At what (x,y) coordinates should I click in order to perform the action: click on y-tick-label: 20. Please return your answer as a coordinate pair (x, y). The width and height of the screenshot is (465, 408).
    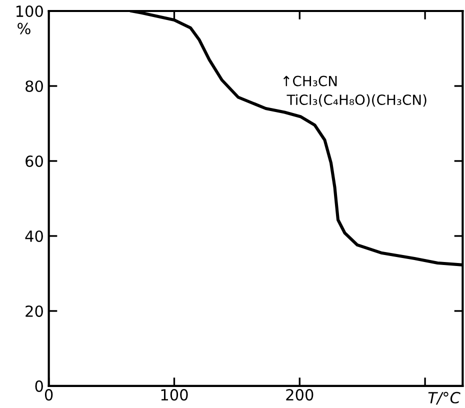
    Looking at the image, I should click on (34, 311).